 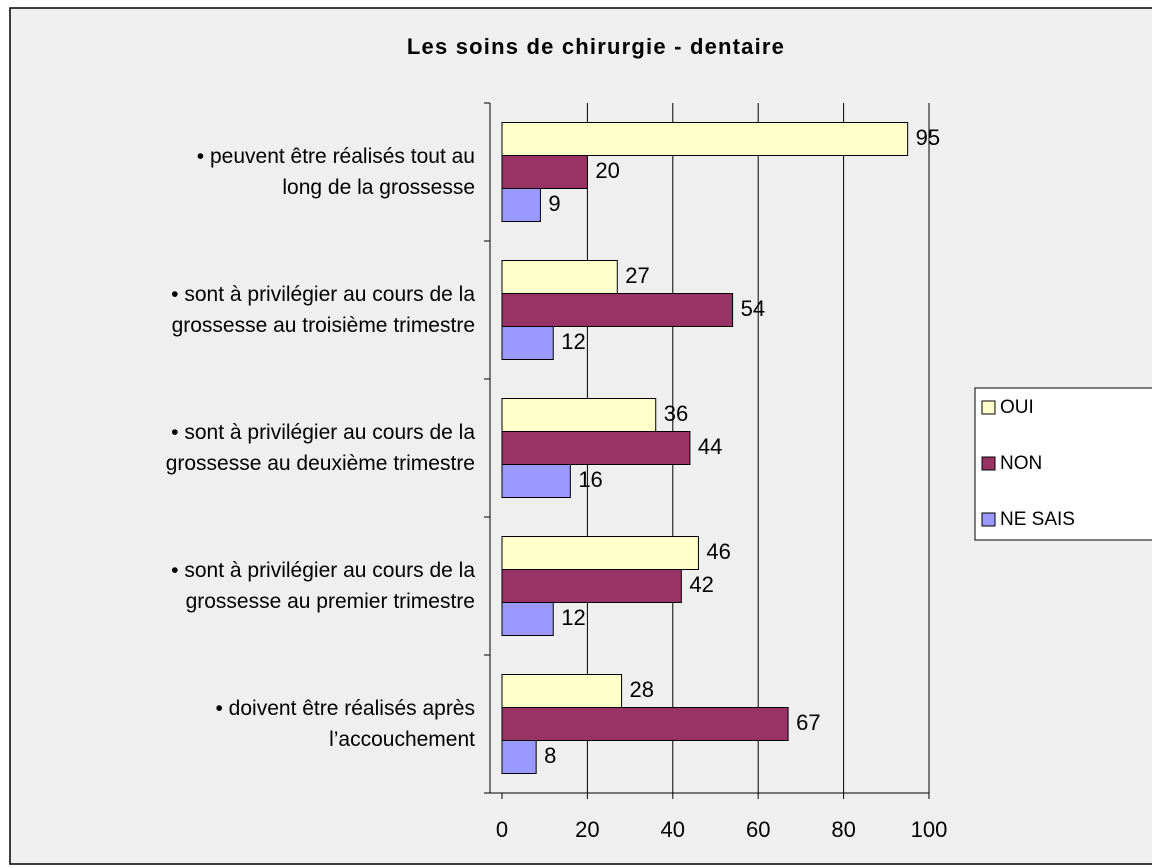 What do you see at coordinates (587, 829) in the screenshot?
I see `x-tick-label: 20` at bounding box center [587, 829].